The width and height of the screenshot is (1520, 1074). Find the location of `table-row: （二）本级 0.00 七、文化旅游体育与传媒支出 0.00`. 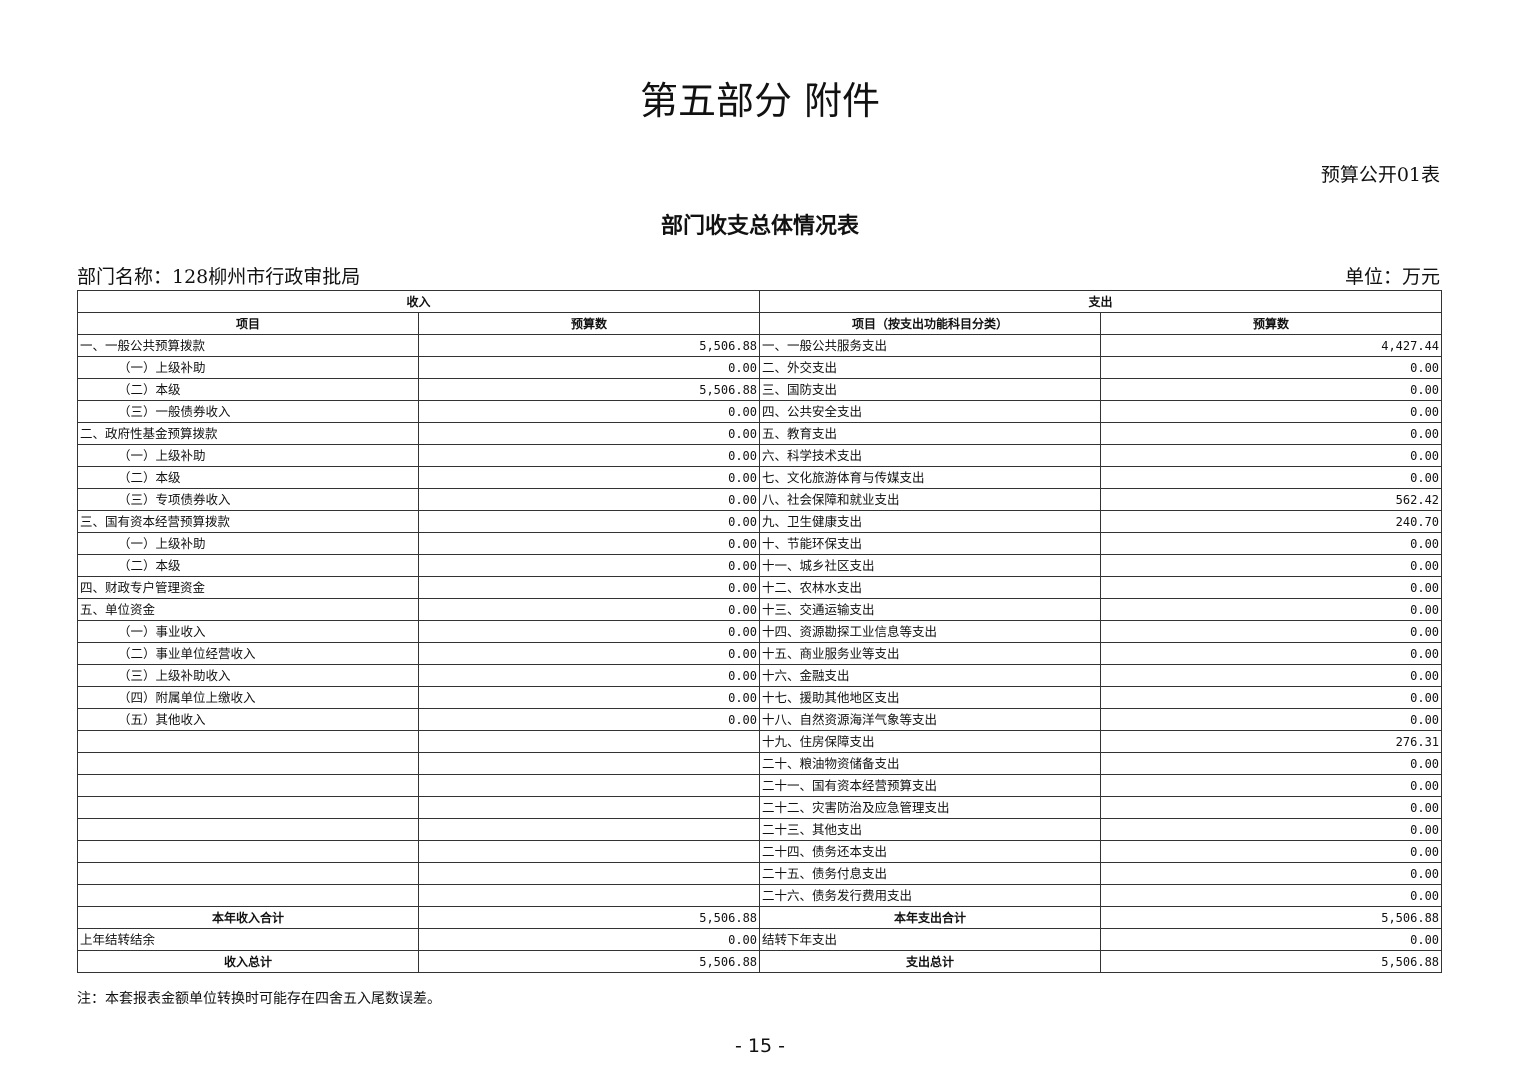

table-row: （二）本级 0.00 七、文化旅游体育与传媒支出 0.00 is located at coordinates (760, 477).